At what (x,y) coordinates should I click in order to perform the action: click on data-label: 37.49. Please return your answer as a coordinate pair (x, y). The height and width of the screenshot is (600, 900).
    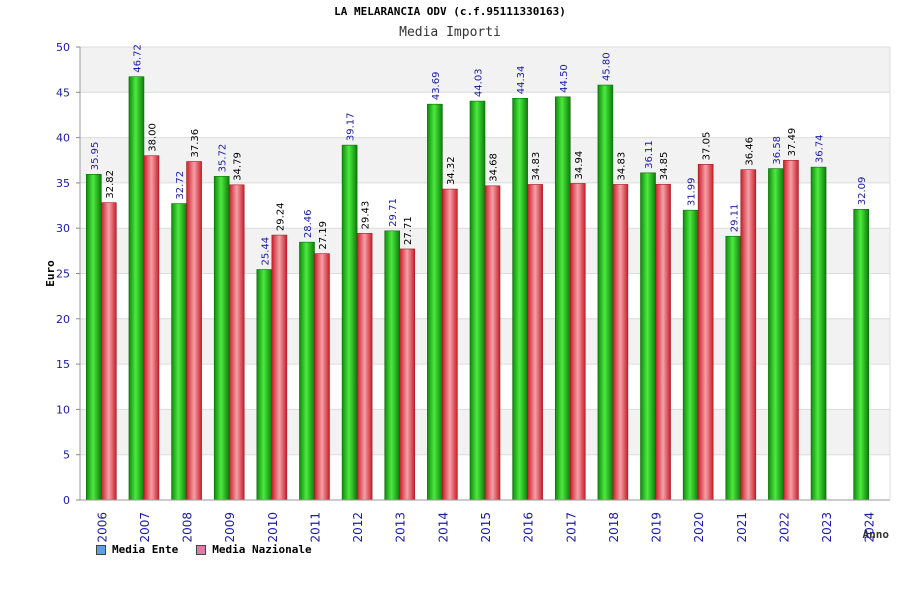
    Looking at the image, I should click on (792, 142).